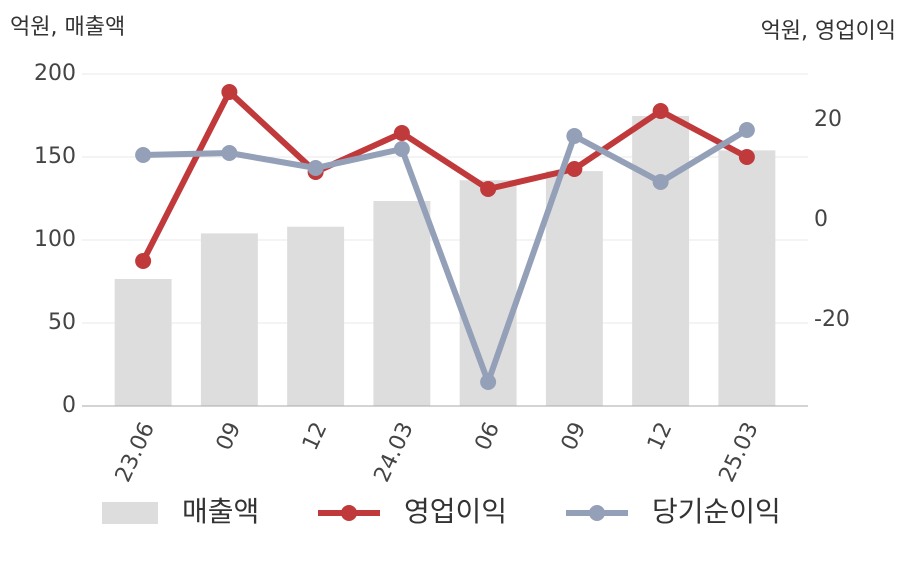  What do you see at coordinates (55, 239) in the screenshot?
I see `y-tick-label: 100` at bounding box center [55, 239].